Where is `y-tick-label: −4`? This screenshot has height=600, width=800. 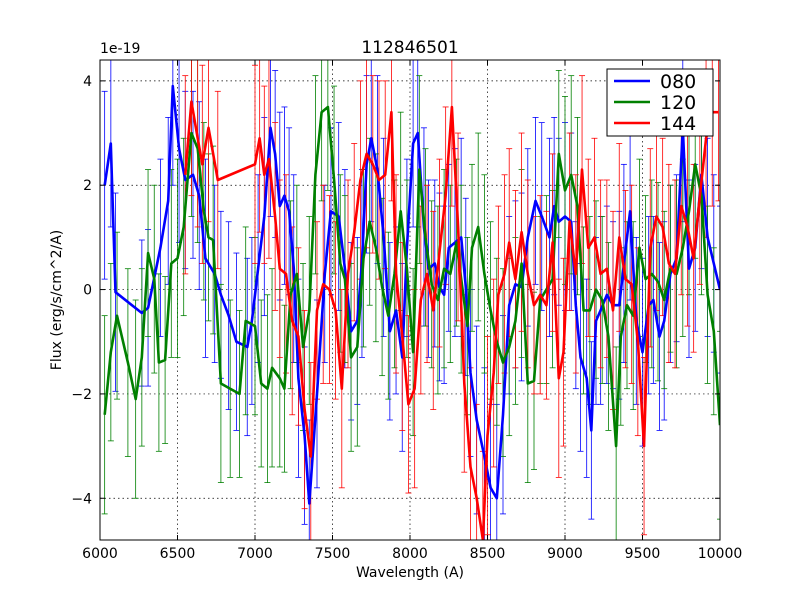 y-tick-label: −4 is located at coordinates (81, 499).